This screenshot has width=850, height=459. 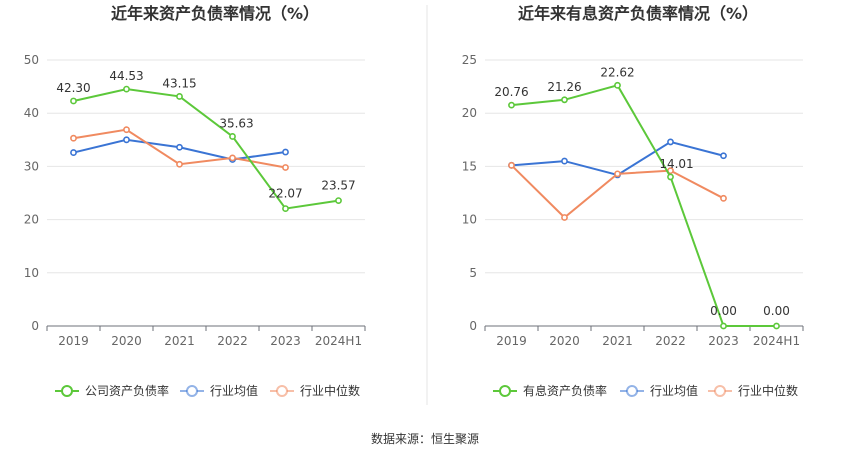 What do you see at coordinates (469, 60) in the screenshot?
I see `y-tick-label: 25` at bounding box center [469, 60].